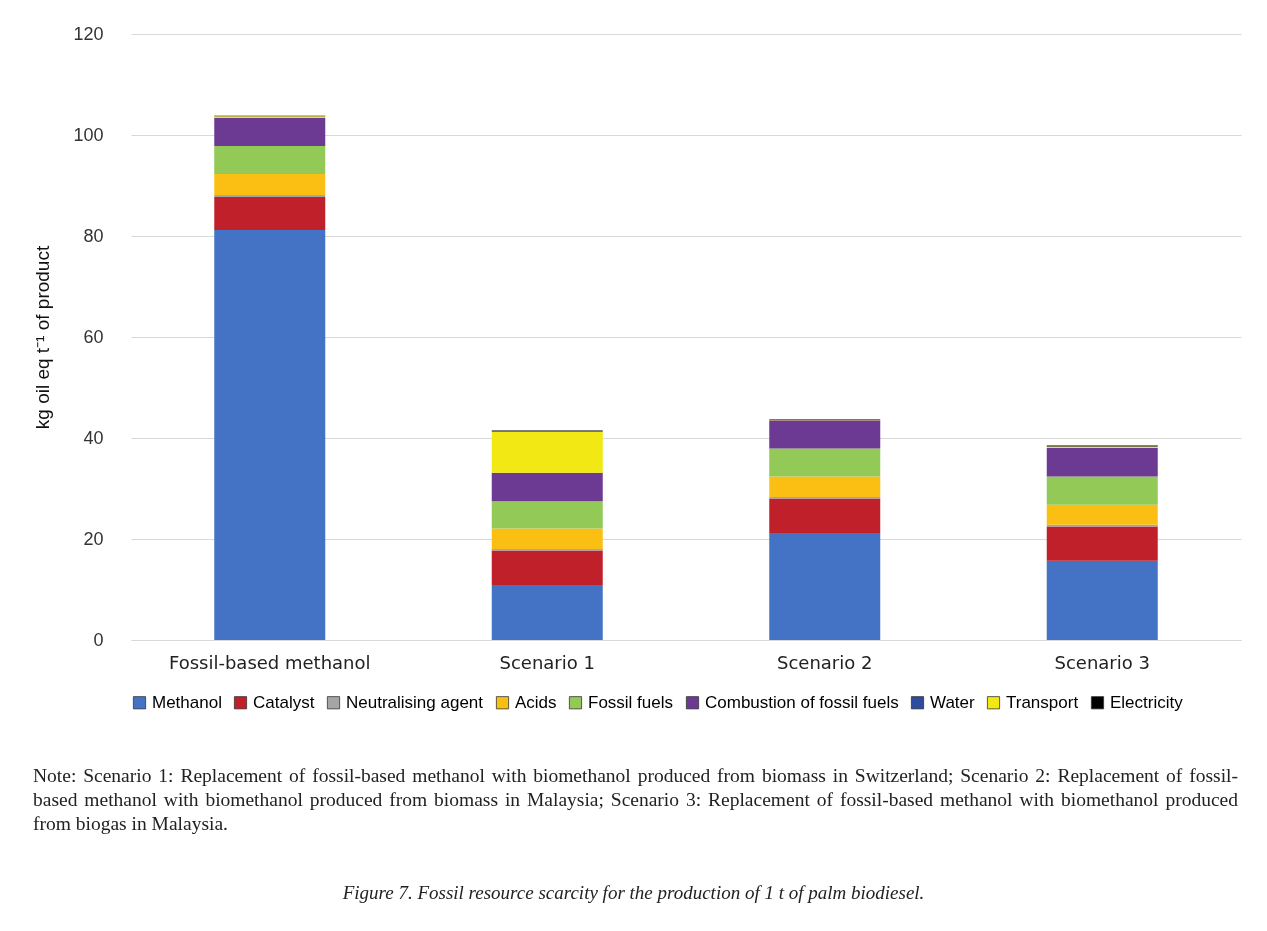 The image size is (1267, 931). Describe the element at coordinates (536, 702) in the screenshot. I see `legend-label: Acids` at that location.